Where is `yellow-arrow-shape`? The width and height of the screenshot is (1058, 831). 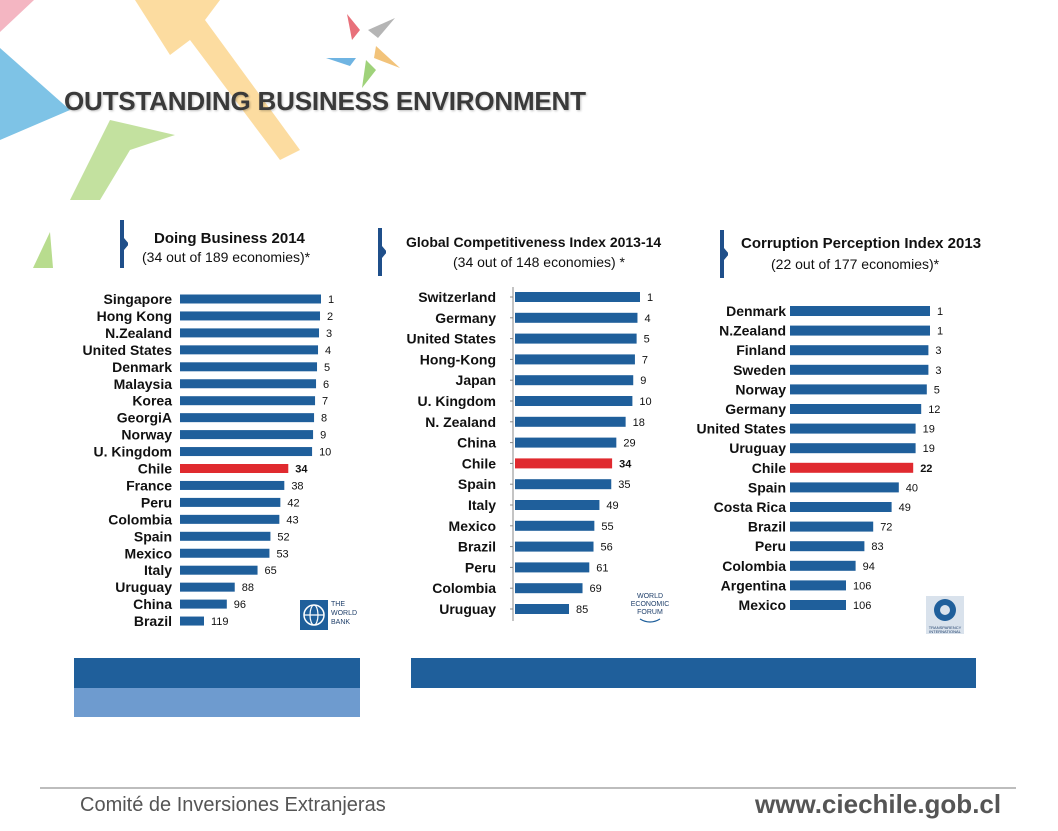 yellow-arrow-shape is located at coordinates (217, 80).